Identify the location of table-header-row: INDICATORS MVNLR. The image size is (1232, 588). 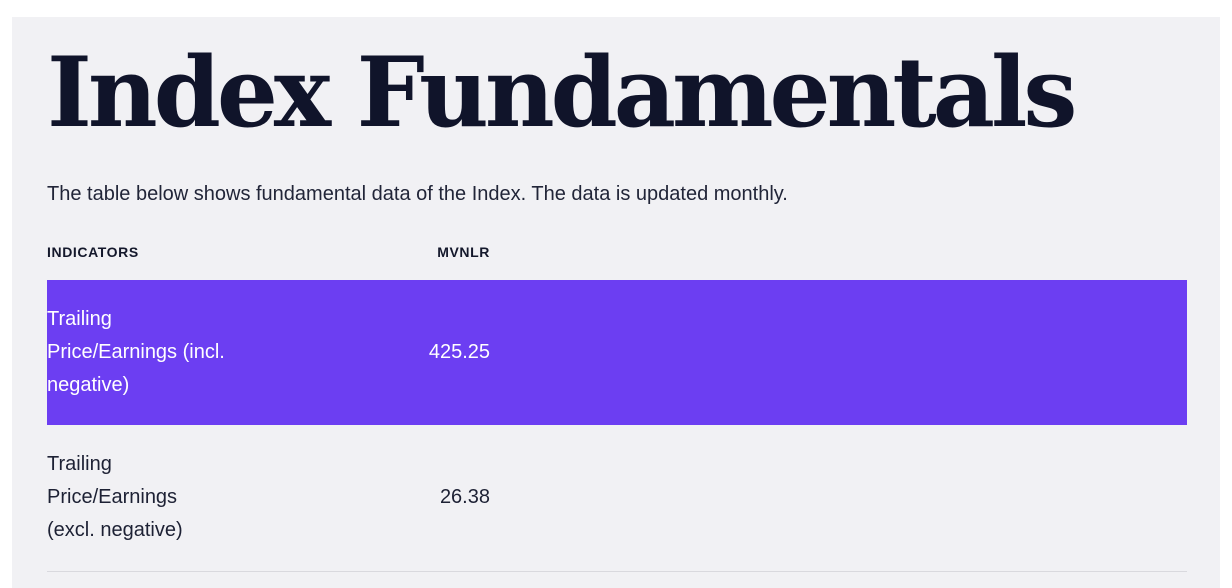
(617, 261).